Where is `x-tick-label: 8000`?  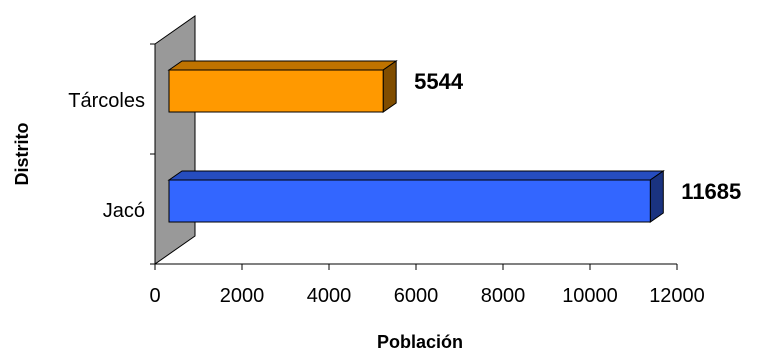 x-tick-label: 8000 is located at coordinates (503, 296).